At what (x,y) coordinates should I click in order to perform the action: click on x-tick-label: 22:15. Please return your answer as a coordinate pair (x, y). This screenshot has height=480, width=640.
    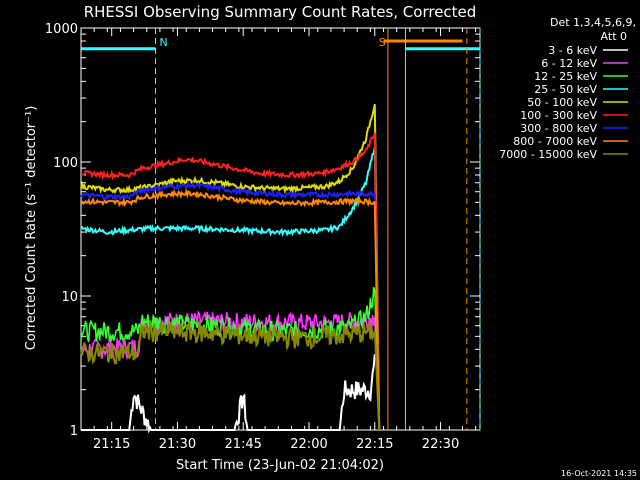
    Looking at the image, I should click on (374, 444).